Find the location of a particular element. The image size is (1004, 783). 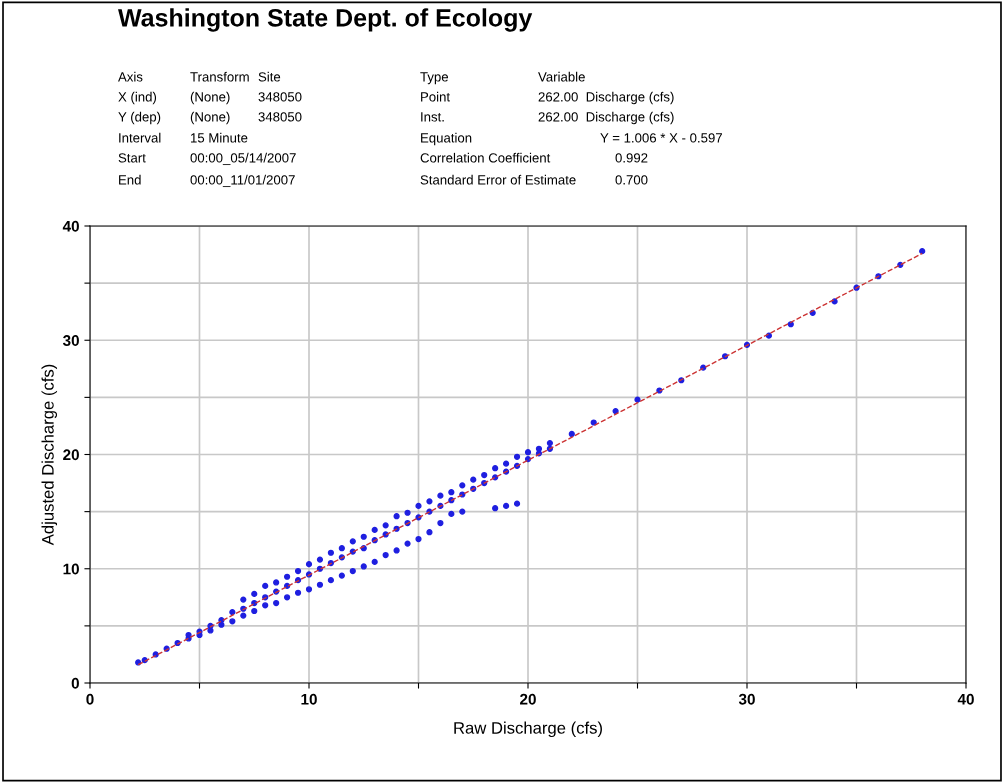

text: Y (dep) is located at coordinates (139, 118).